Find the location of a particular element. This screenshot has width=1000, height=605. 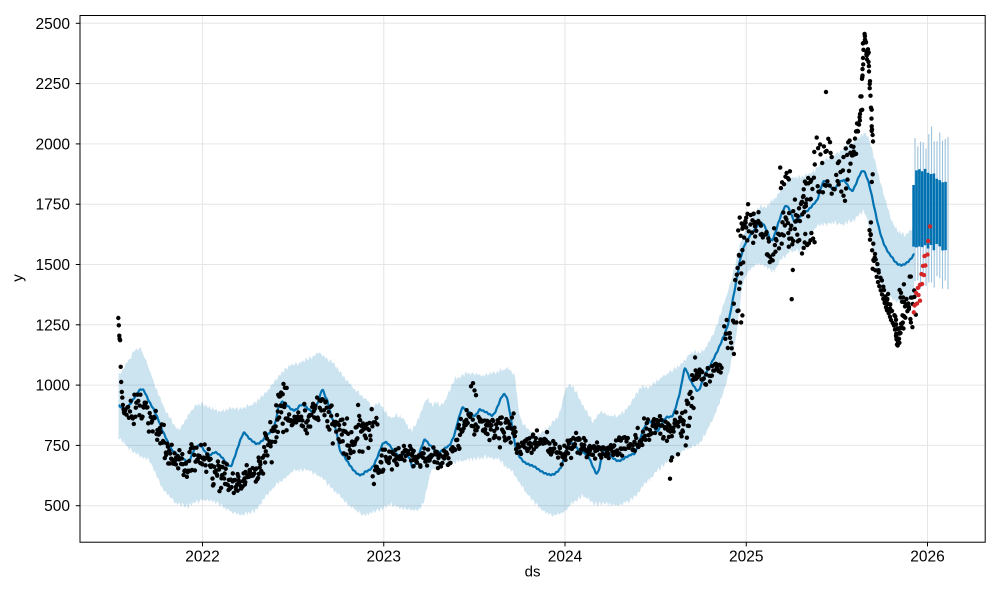

svg-text: y is located at coordinates (18, 278).